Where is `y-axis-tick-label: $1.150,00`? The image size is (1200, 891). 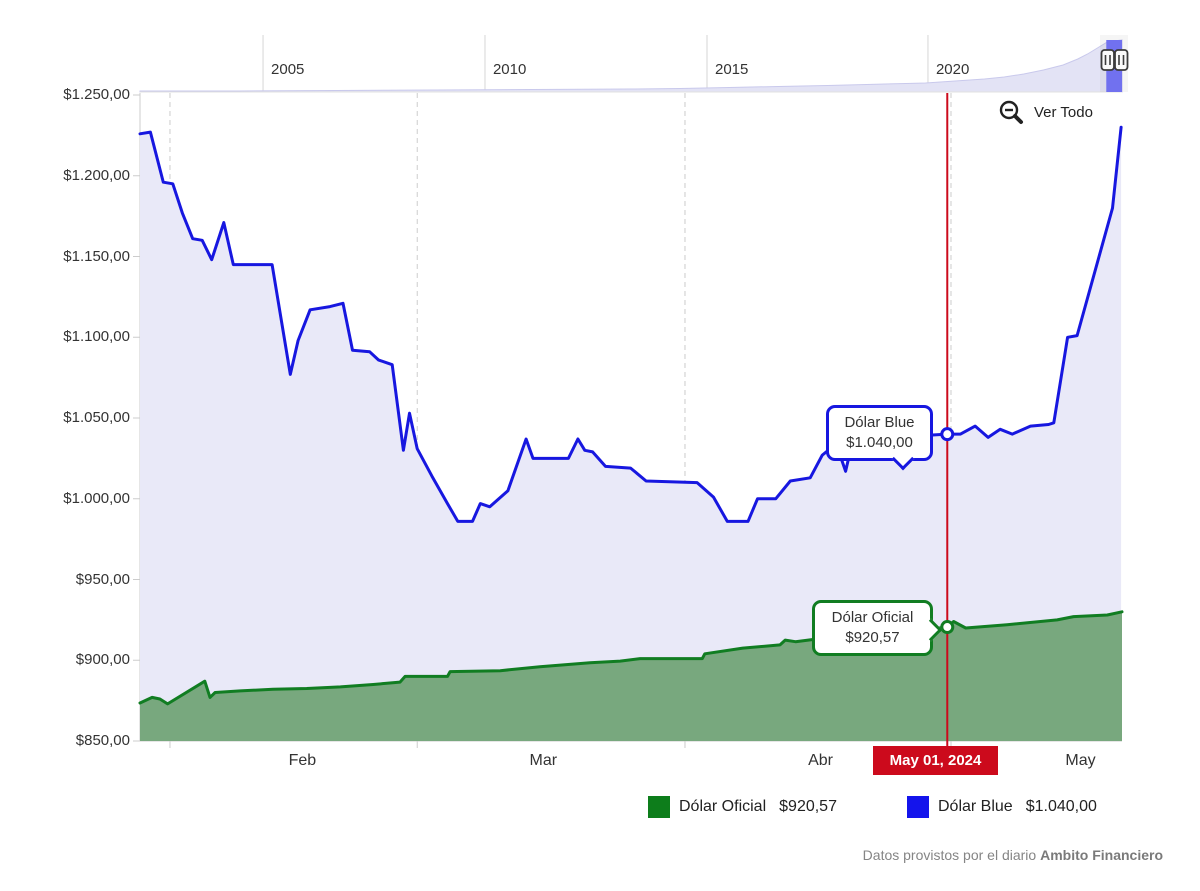
y-axis-tick-label: $1.150,00 is located at coordinates (96, 256).